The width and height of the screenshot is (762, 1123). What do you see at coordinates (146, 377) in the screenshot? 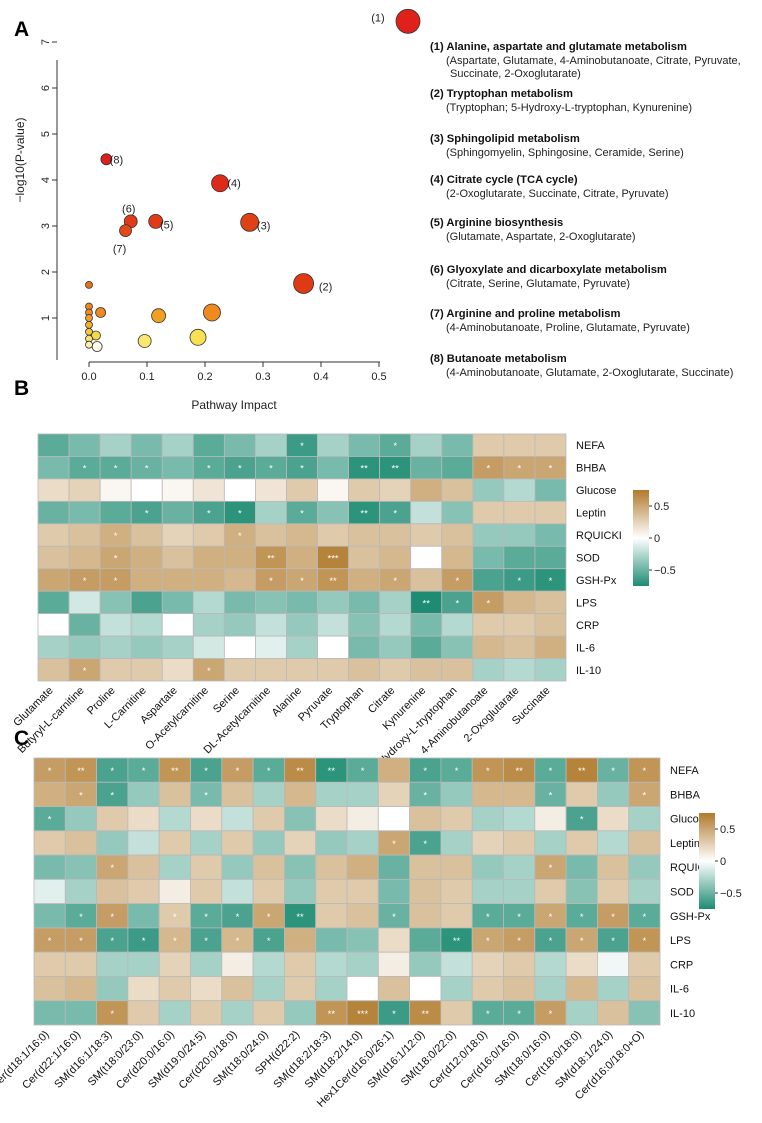
I see `x-tick-label: 0.1` at bounding box center [146, 377].